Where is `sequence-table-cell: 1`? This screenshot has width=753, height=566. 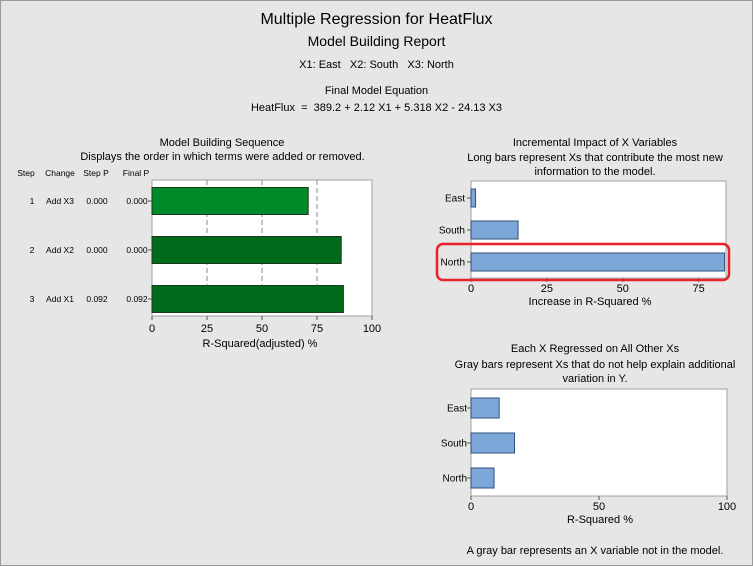 sequence-table-cell: 1 is located at coordinates (32, 201).